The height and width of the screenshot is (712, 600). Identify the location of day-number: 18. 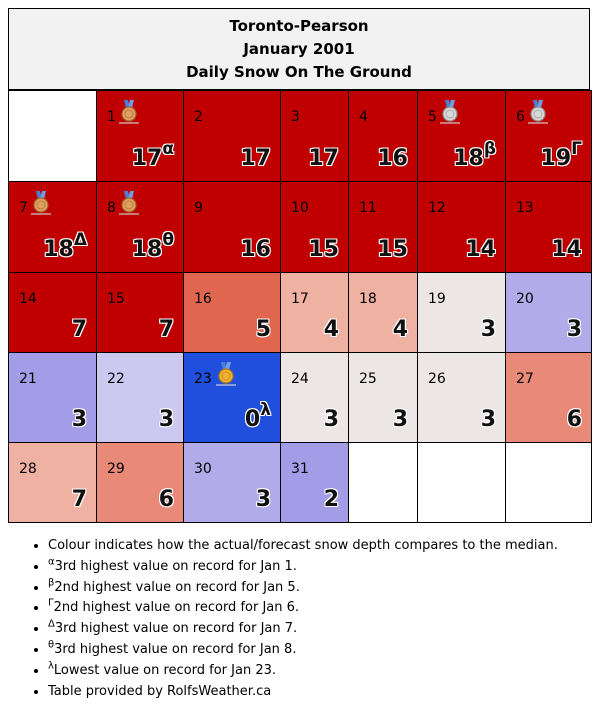
(368, 299).